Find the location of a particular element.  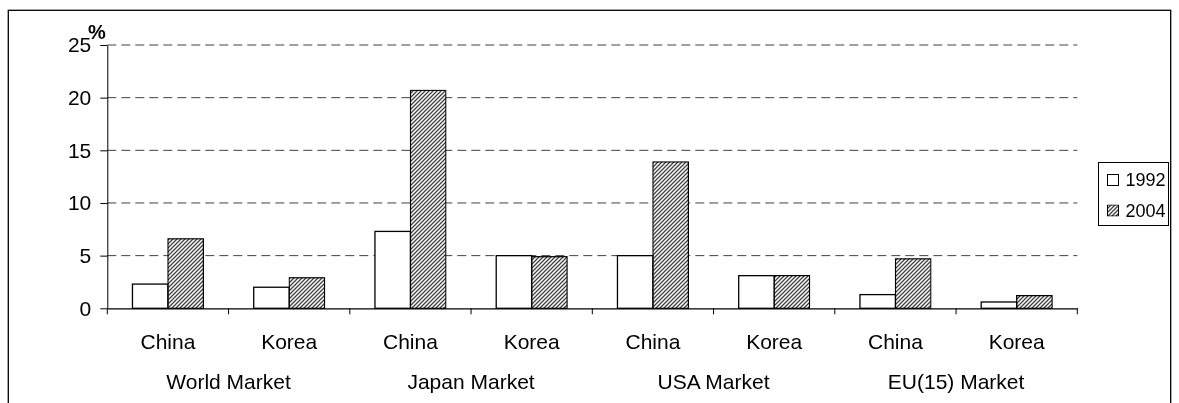

y-tick-label: 5 is located at coordinates (85, 255).